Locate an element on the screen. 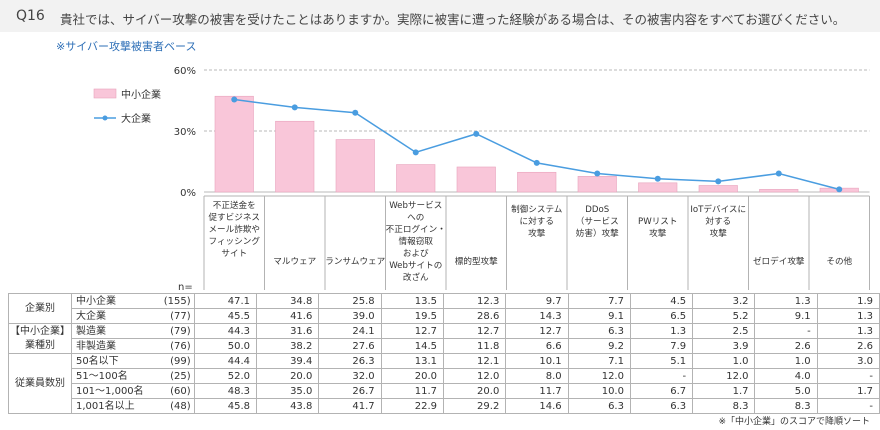 The height and width of the screenshot is (430, 880). table-cell: 26.7 is located at coordinates (350, 391).